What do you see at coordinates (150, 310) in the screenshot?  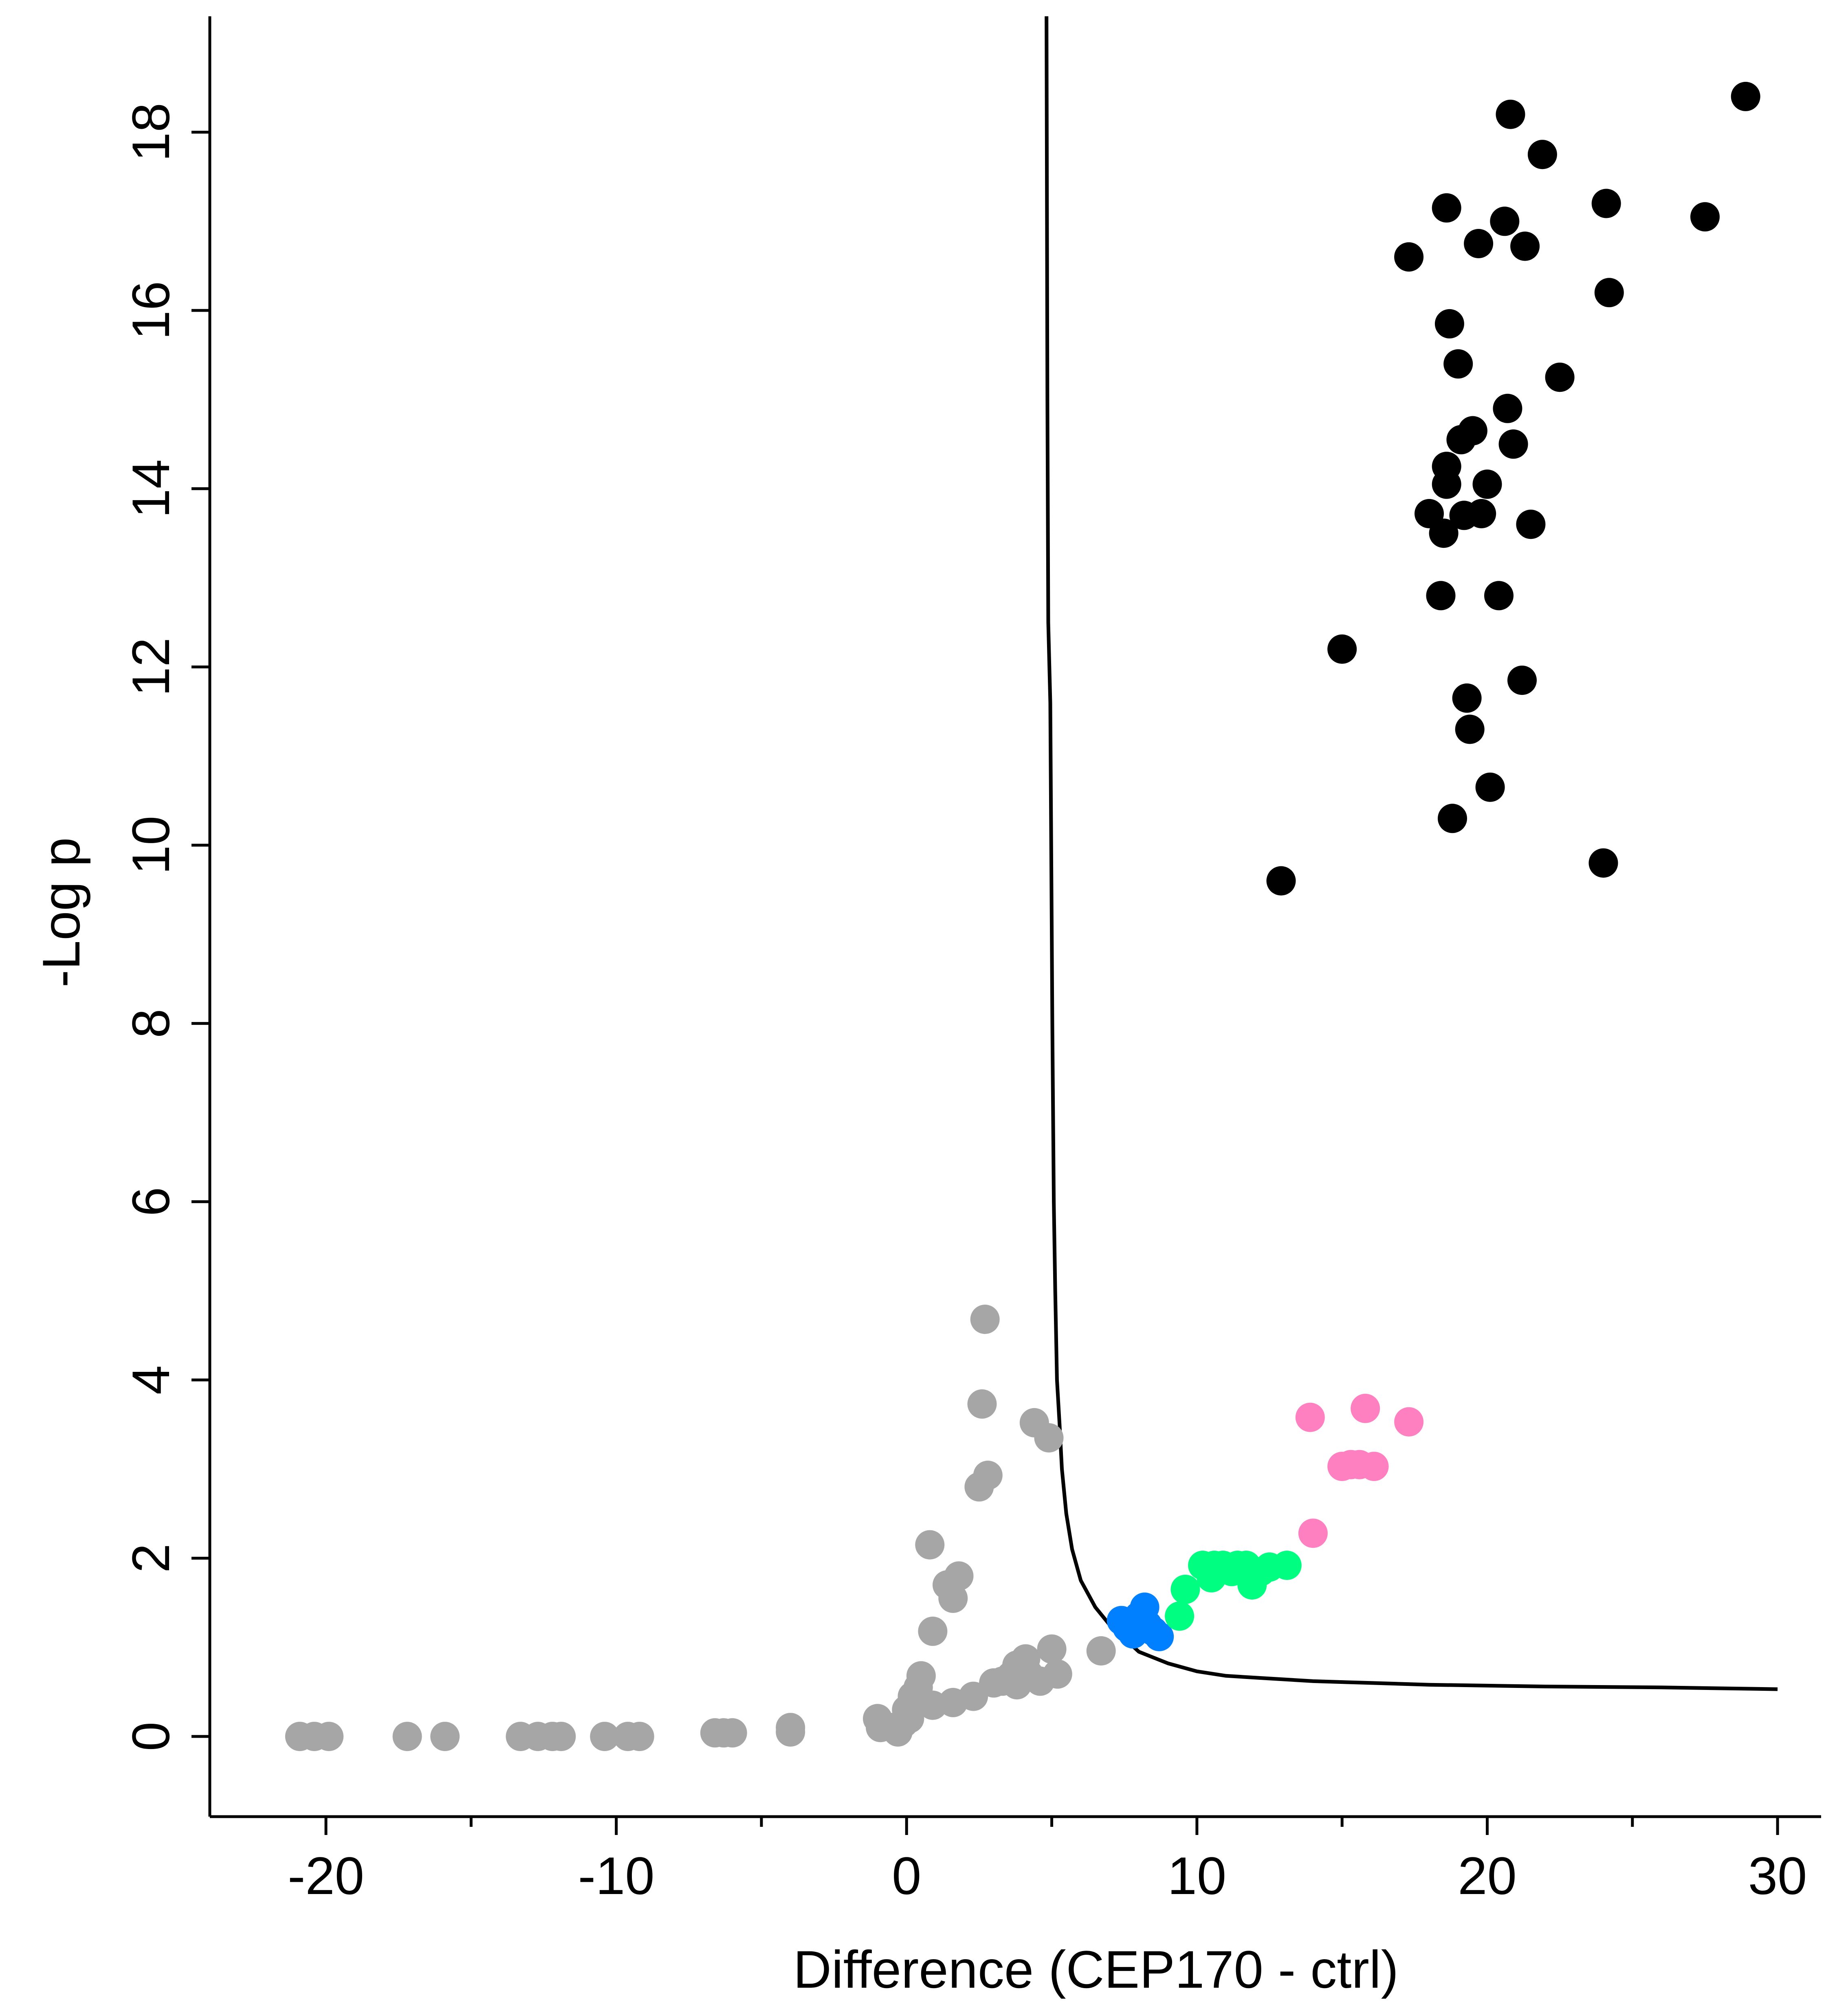 I see `y-tick-label: 16` at bounding box center [150, 310].